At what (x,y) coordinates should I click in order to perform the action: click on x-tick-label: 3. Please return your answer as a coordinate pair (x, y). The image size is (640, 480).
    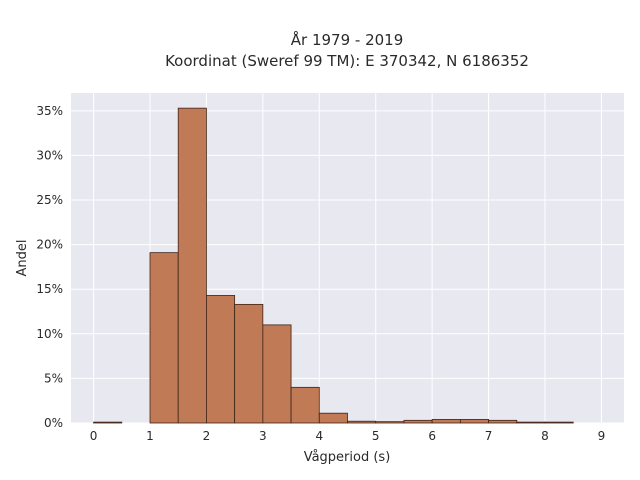
    Looking at the image, I should click on (263, 436).